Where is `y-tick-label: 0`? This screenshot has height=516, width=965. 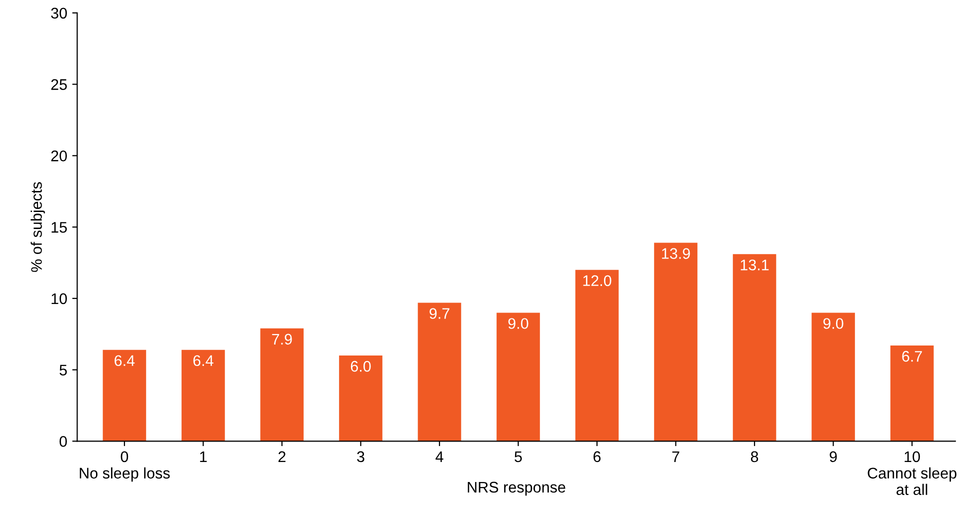 y-tick-label: 0 is located at coordinates (63, 441).